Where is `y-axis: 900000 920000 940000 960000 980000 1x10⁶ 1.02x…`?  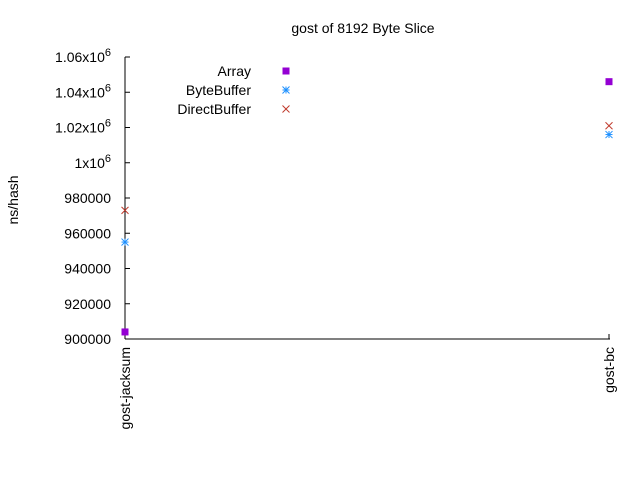
y-axis: 900000 920000 940000 960000 980000 1x10⁶ 1.02x… is located at coordinates (92, 197).